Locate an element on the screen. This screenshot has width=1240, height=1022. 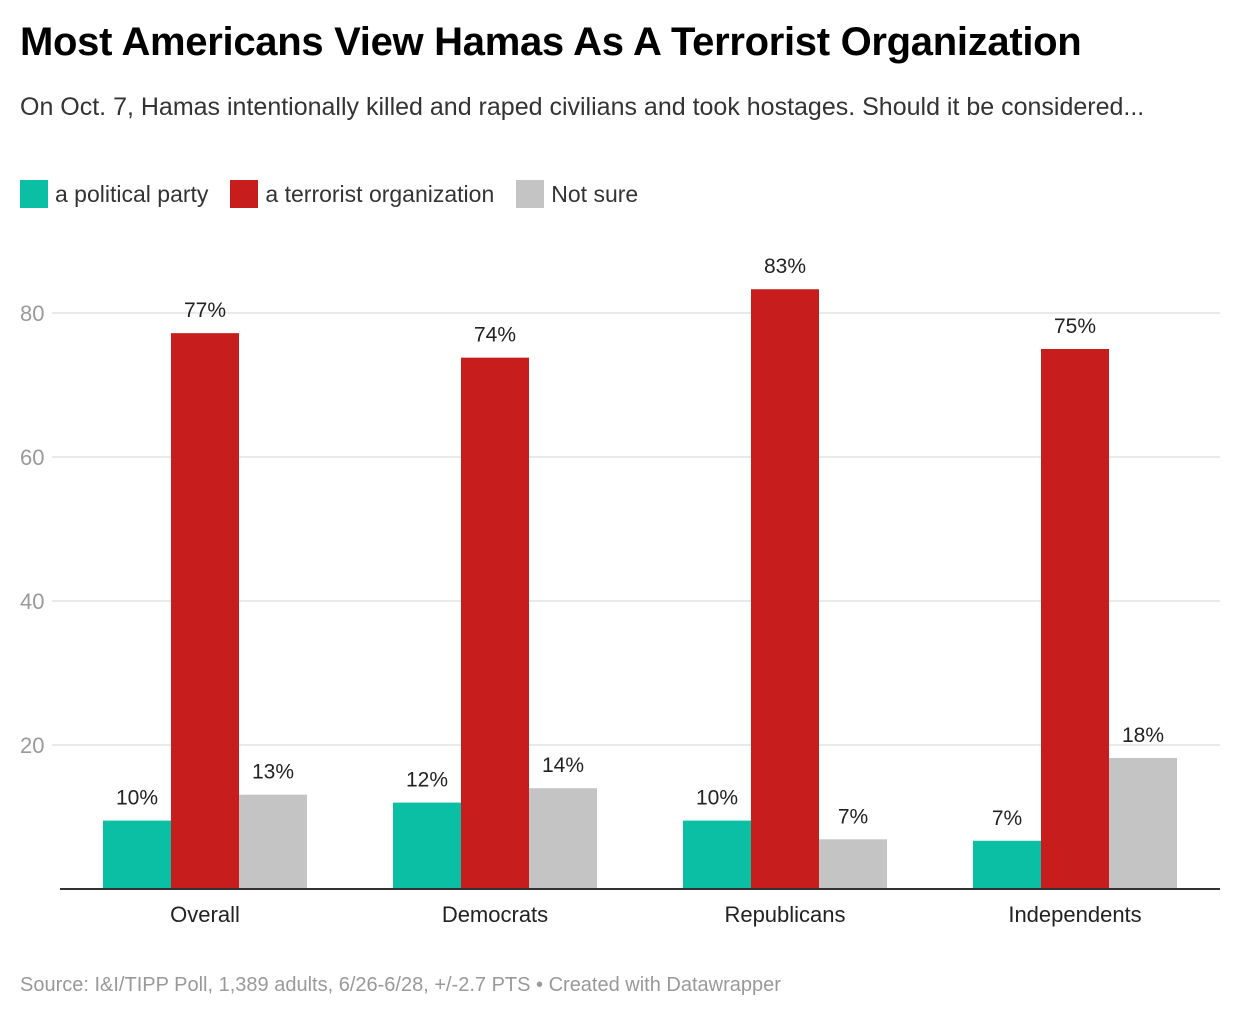
bar-a-terrorist-organization-democrats is located at coordinates (495, 623).